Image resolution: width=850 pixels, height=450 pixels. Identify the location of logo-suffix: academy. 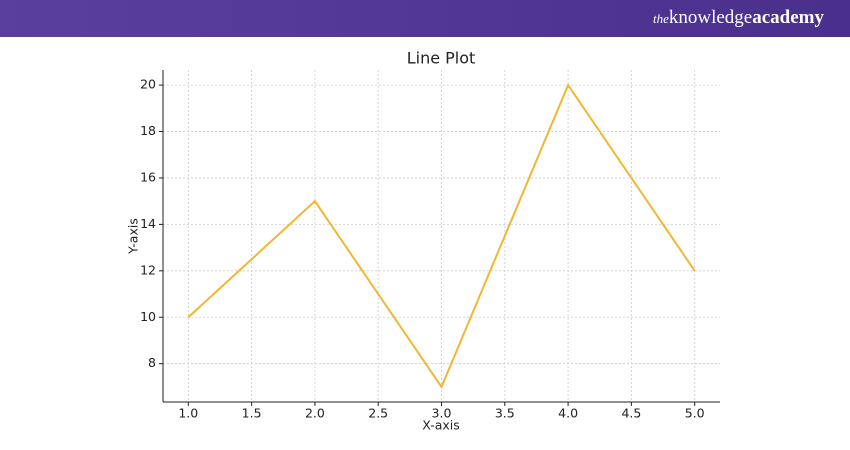
(788, 17).